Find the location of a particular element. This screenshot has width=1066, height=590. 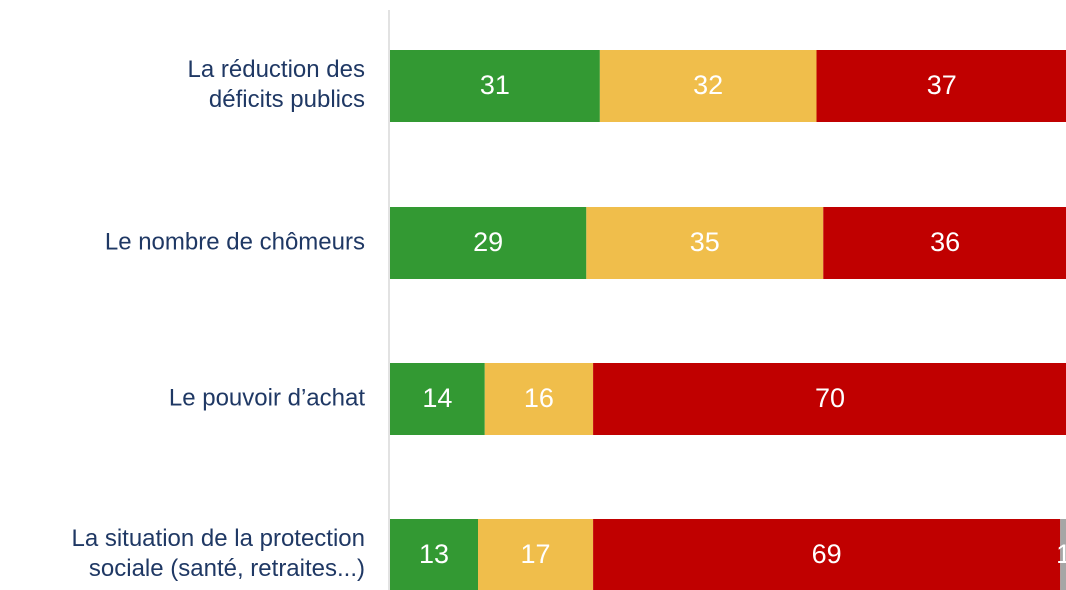

value-label: 35 is located at coordinates (705, 242).